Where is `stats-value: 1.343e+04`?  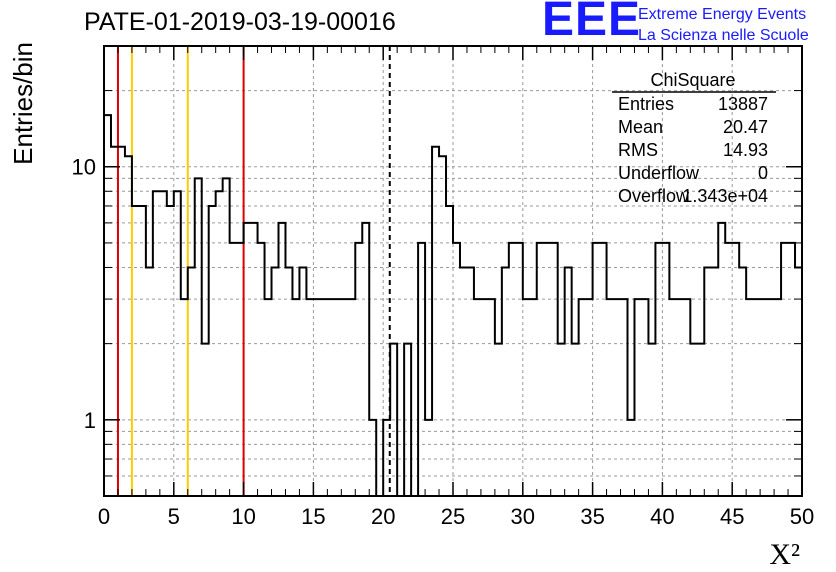 stats-value: 1.343e+04 is located at coordinates (725, 196).